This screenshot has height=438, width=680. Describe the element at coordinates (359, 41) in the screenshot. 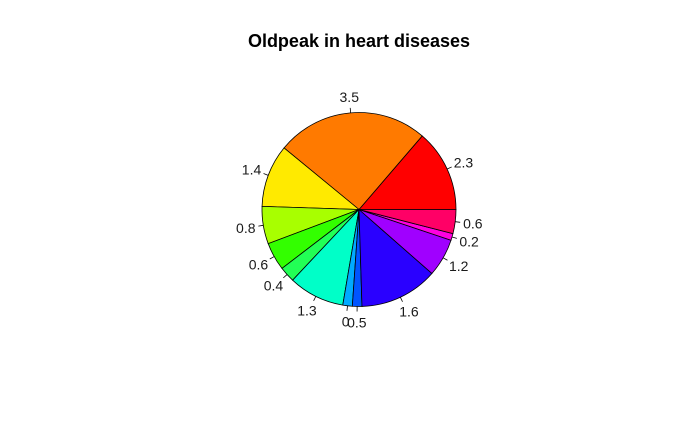

I see `chart-title: Oldpeak in heart diseases` at that location.